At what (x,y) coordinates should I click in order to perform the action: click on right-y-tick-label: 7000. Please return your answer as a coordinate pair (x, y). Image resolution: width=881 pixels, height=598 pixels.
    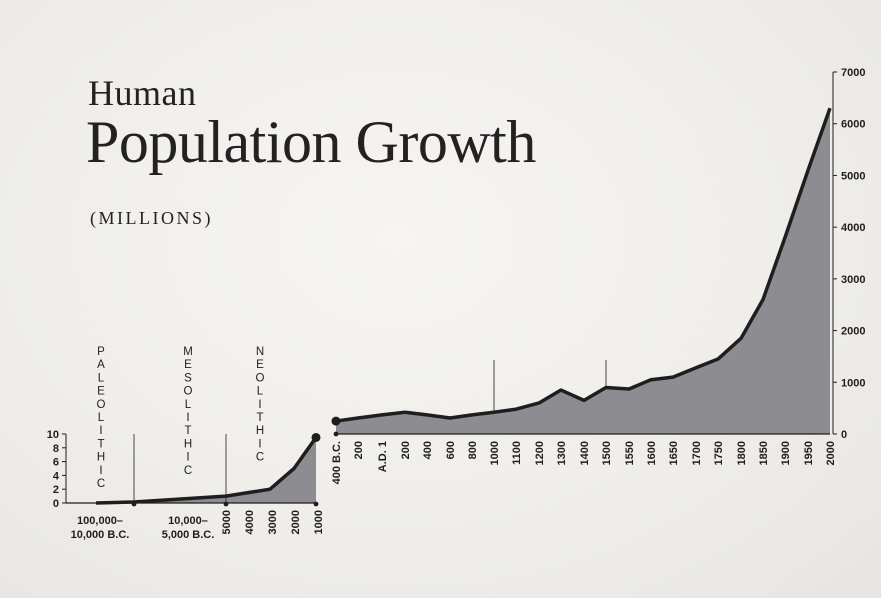
    Looking at the image, I should click on (853, 73).